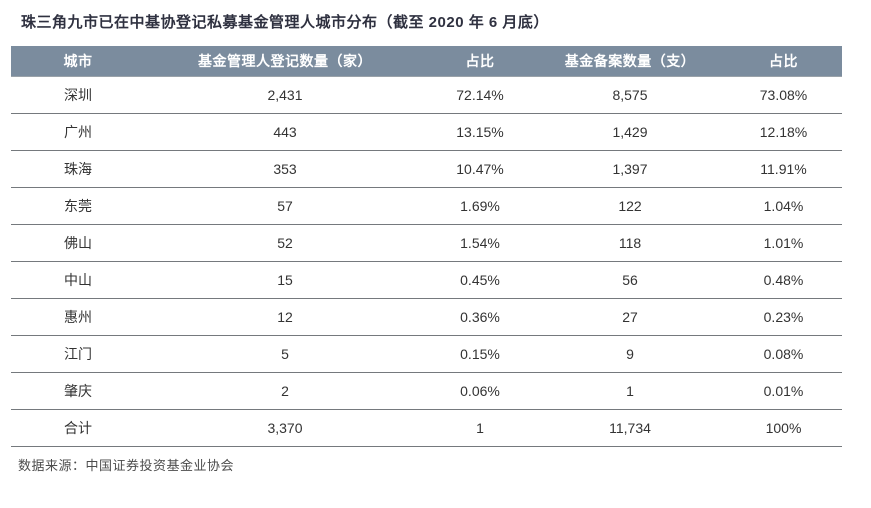  I want to click on data-source-note: 数据来源：中国证券投资基金业协会, so click(126, 465).